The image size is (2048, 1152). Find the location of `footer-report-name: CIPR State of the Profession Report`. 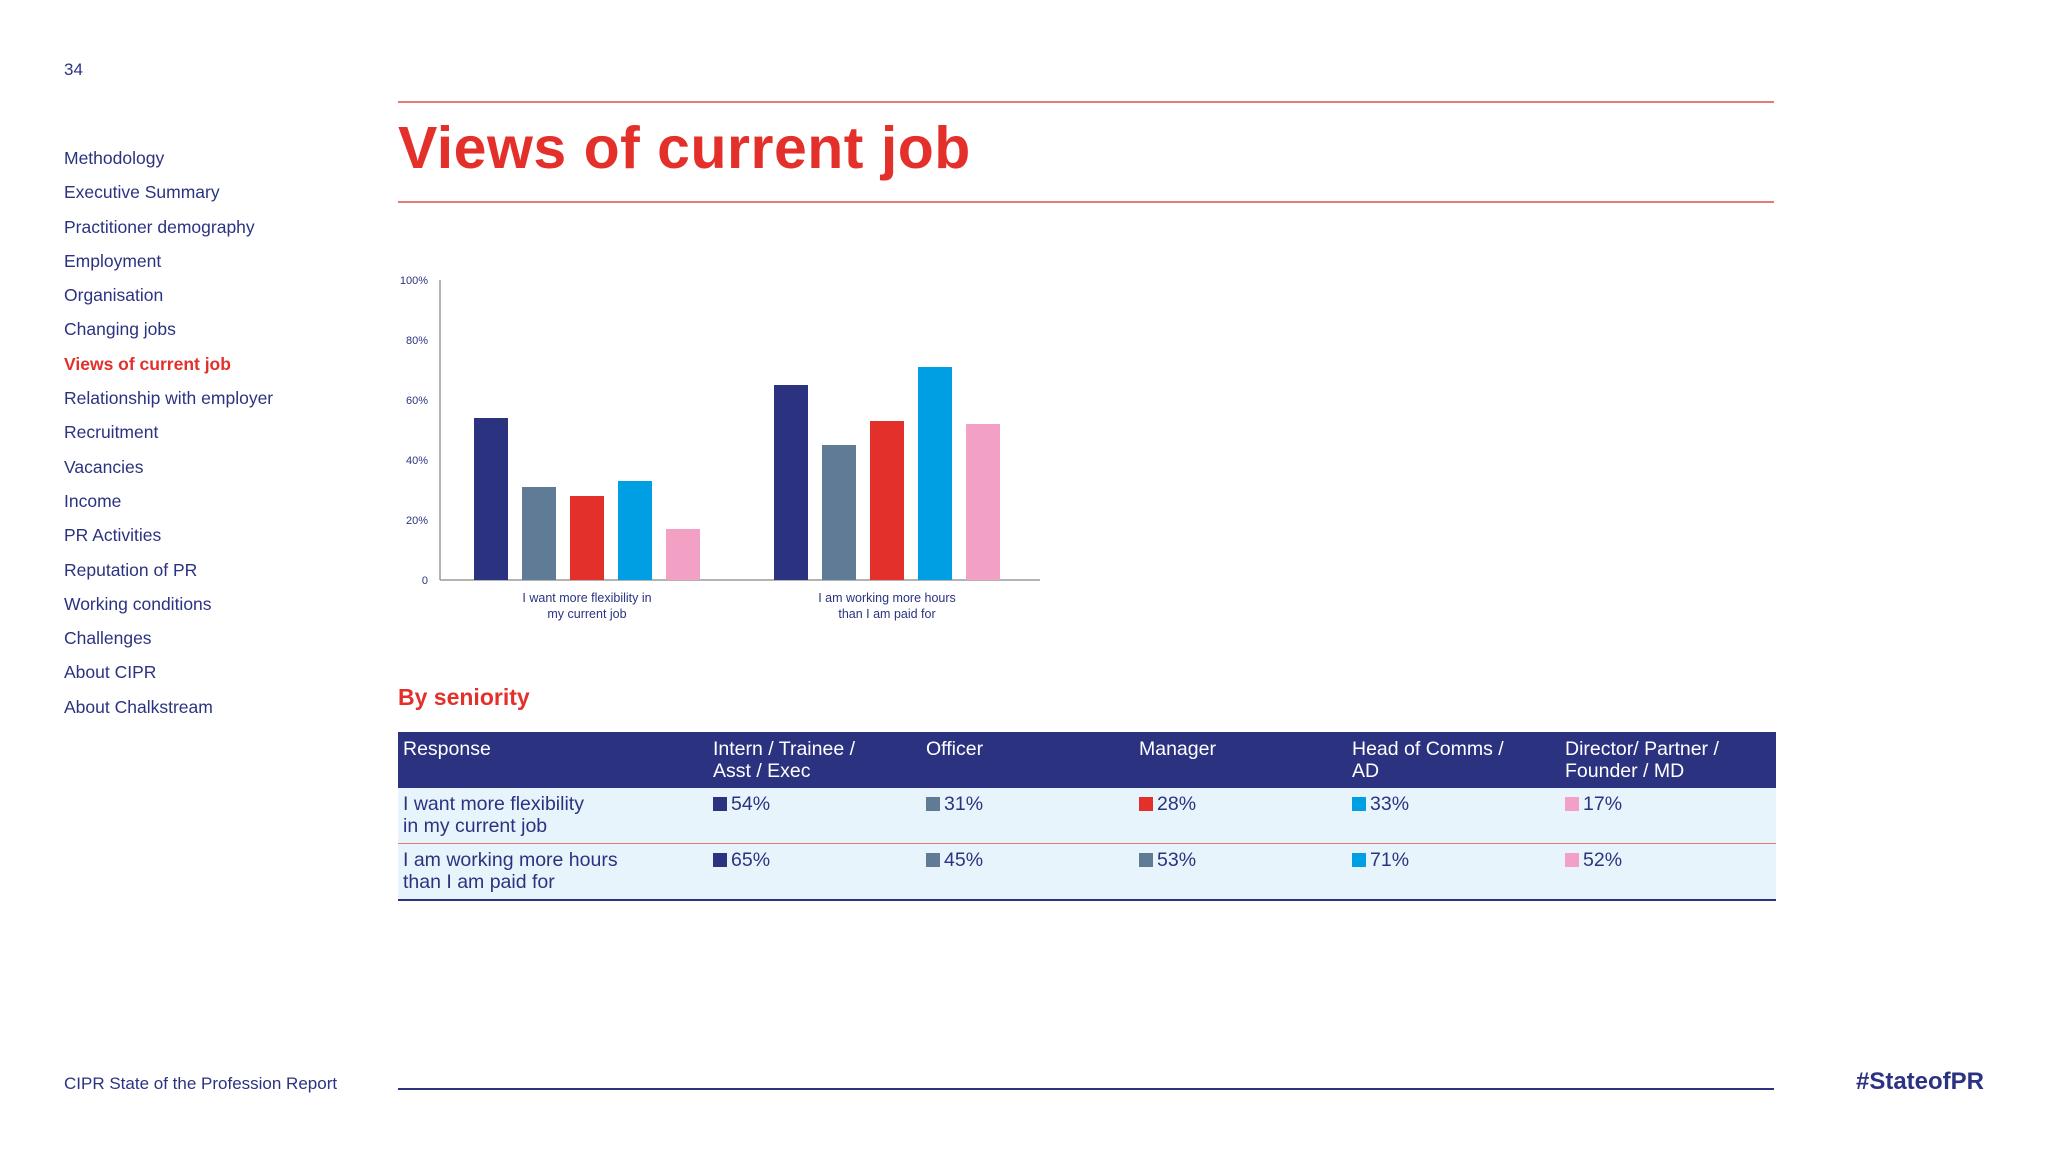

footer-report-name: CIPR State of the Profession Report is located at coordinates (201, 1083).